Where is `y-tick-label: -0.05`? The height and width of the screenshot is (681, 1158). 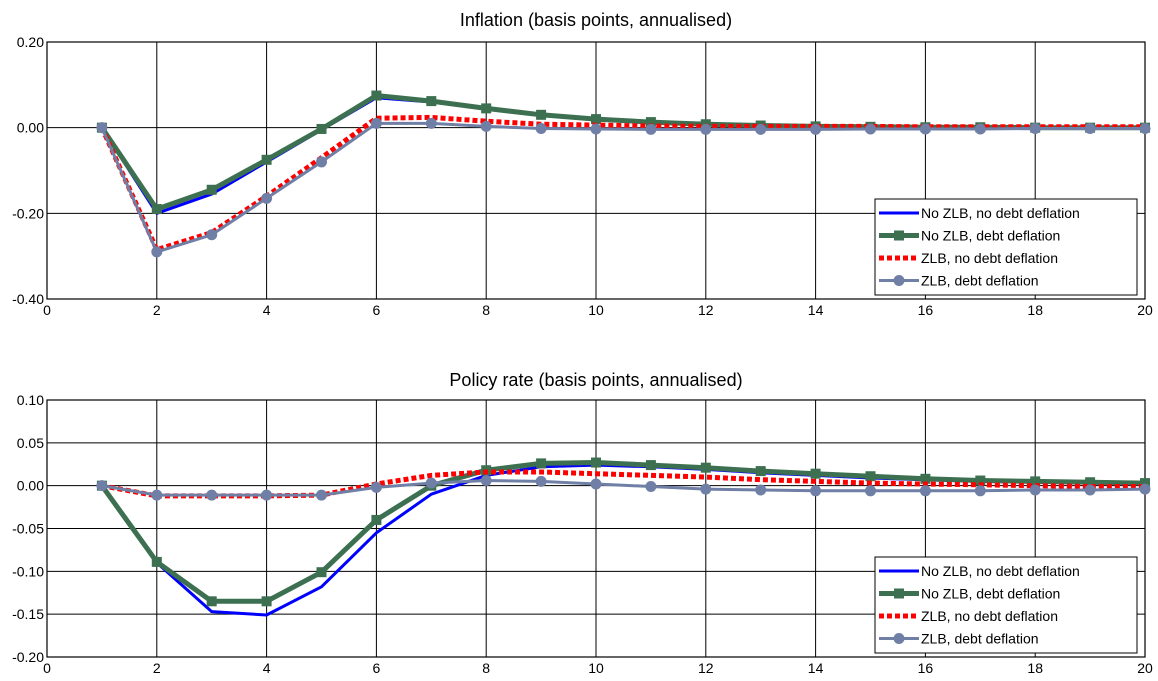 y-tick-label: -0.05 is located at coordinates (28, 529).